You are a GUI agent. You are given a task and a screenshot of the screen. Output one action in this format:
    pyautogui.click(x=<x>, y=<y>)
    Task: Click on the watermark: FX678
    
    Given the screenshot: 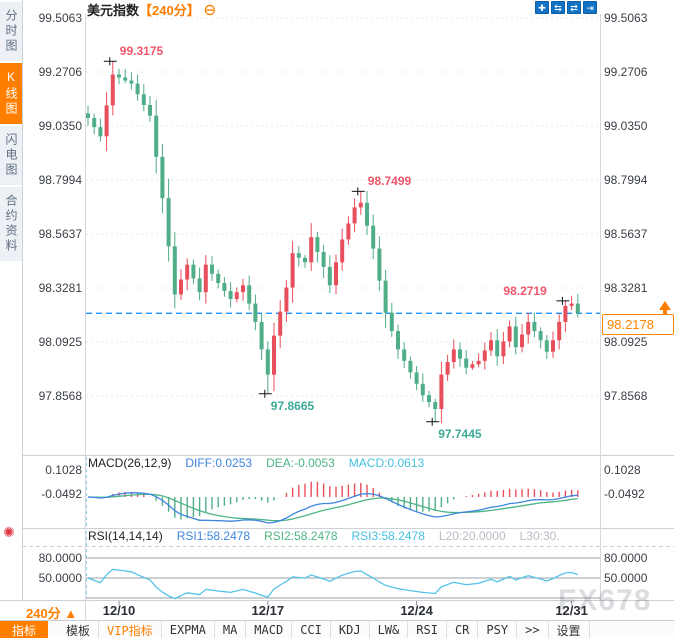 What is the action you would take?
    pyautogui.click(x=605, y=600)
    